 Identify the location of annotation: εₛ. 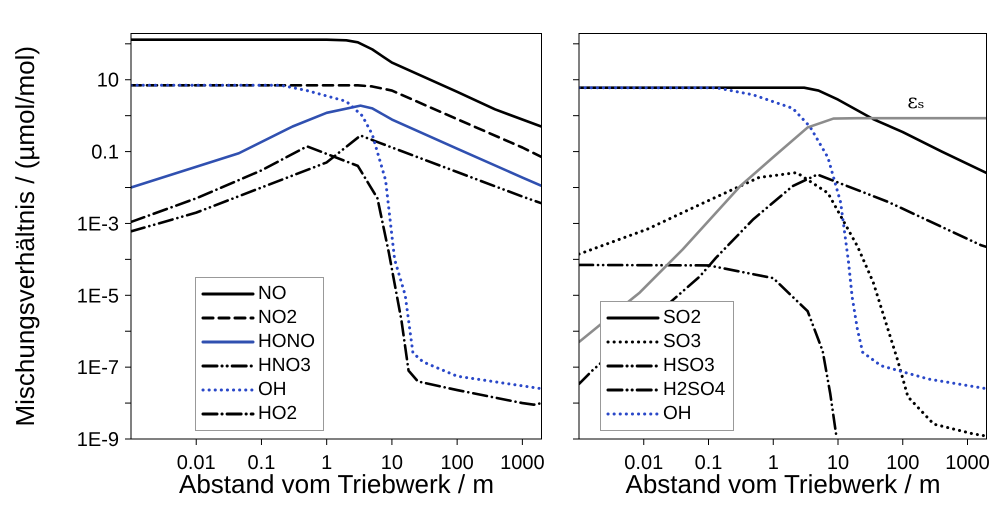
(916, 100).